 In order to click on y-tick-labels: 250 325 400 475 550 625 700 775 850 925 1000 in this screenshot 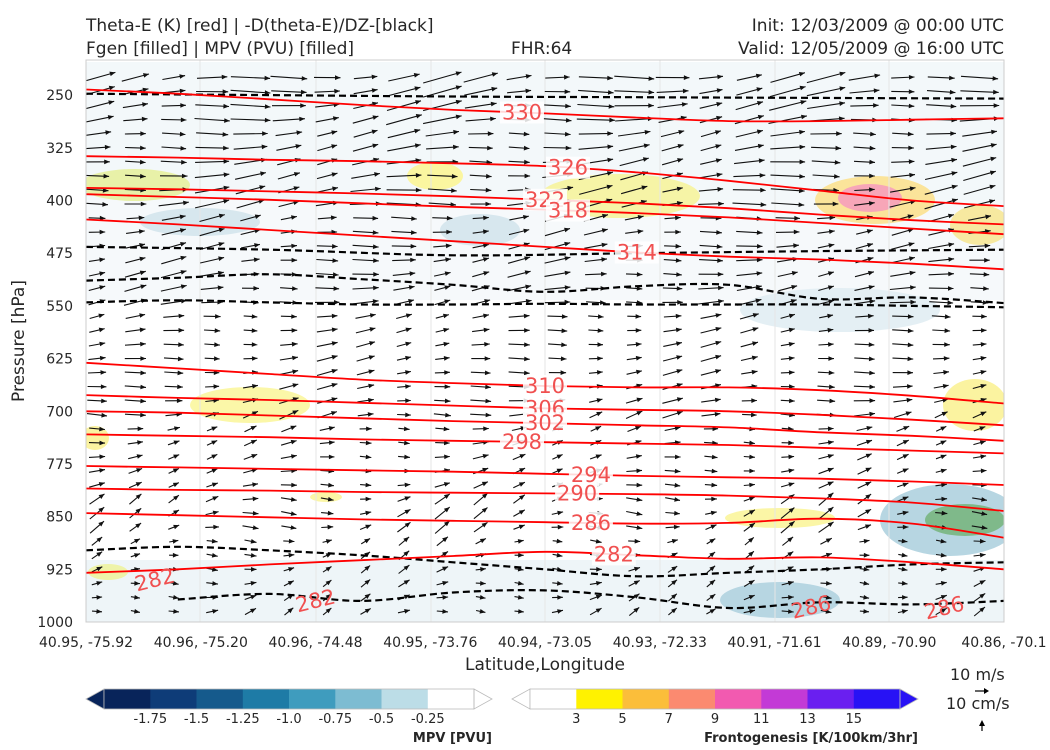, I will do `click(55, 359)`.